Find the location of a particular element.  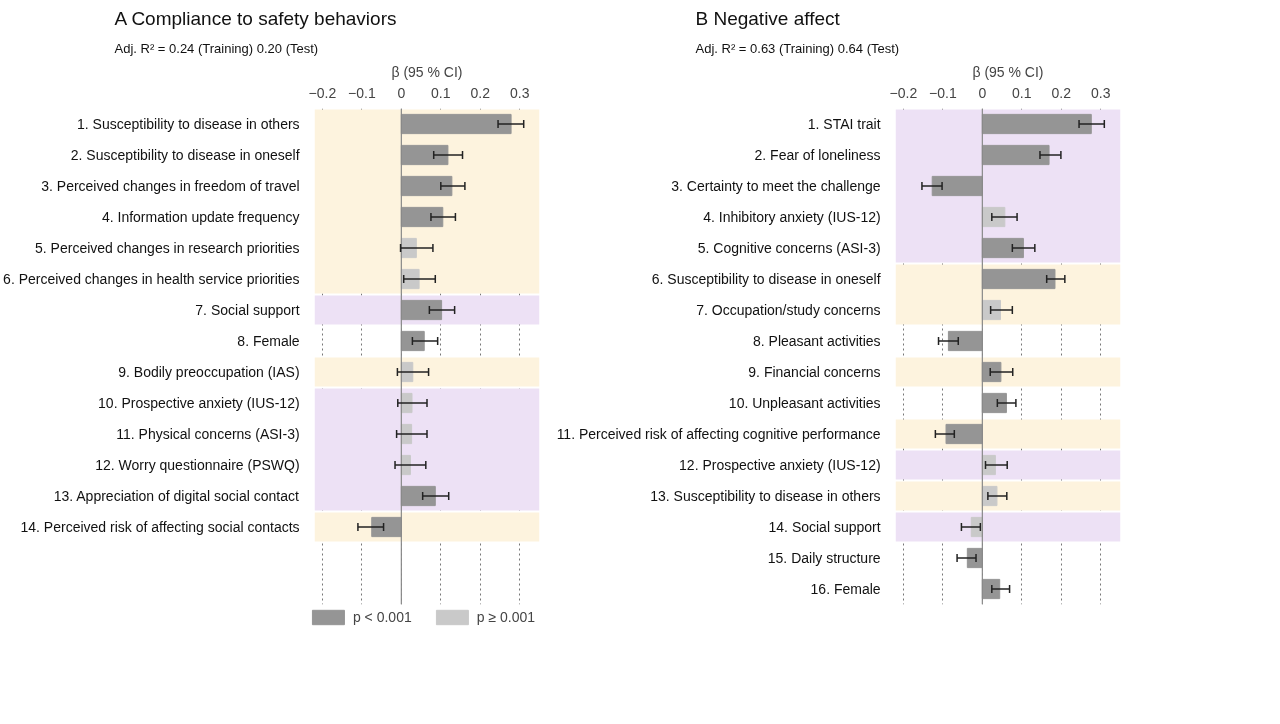

y-tick-label: 7. Occupation/study concerns is located at coordinates (788, 310).